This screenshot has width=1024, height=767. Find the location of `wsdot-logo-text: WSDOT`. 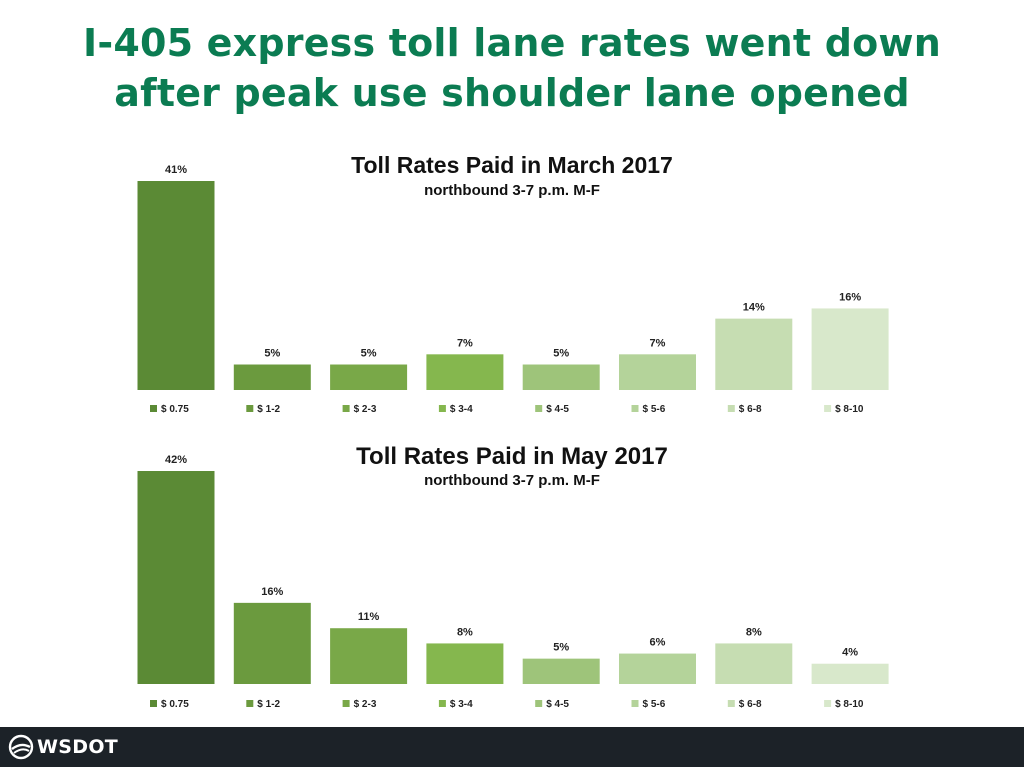

wsdot-logo-text: WSDOT is located at coordinates (78, 747).